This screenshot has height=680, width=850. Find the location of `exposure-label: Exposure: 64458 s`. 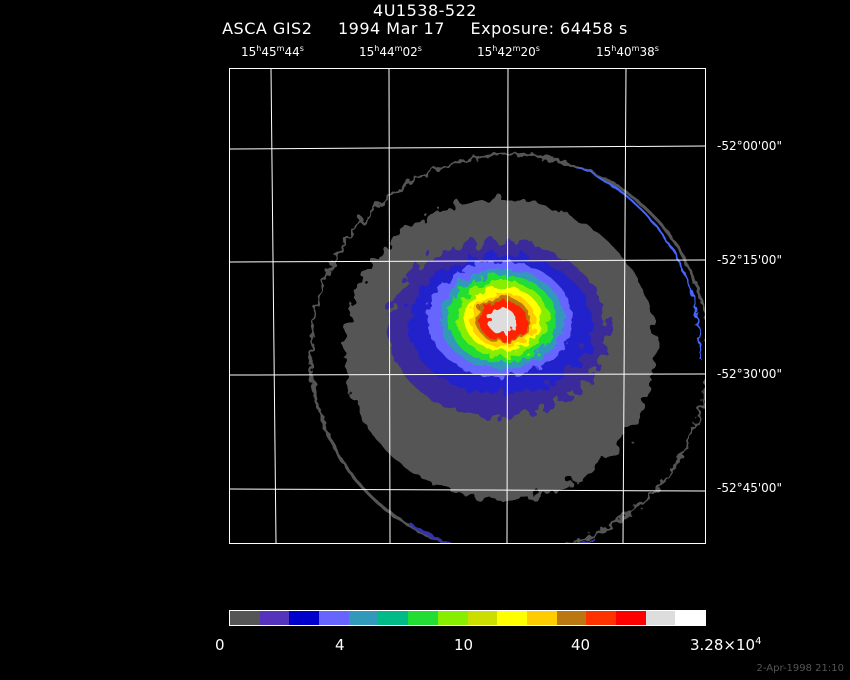

exposure-label: Exposure: 64458 s is located at coordinates (549, 28).